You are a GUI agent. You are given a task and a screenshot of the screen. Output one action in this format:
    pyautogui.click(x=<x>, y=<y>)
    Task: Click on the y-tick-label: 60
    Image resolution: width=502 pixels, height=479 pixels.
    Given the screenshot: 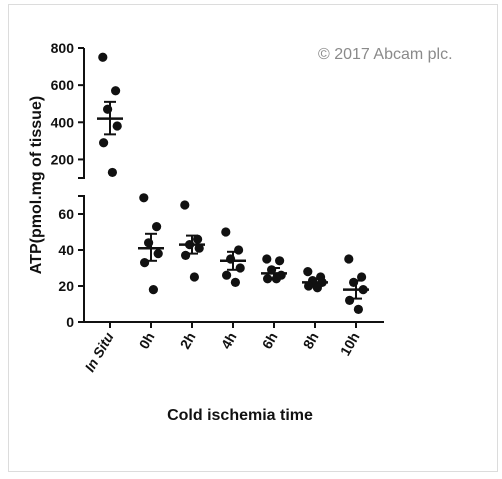 What is the action you would take?
    pyautogui.click(x=66, y=214)
    